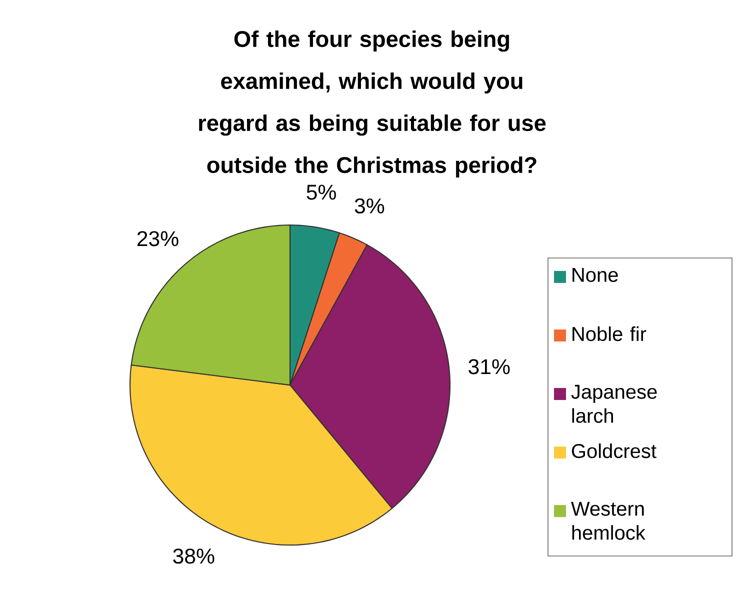  What do you see at coordinates (489, 366) in the screenshot?
I see `data-label: 31%` at bounding box center [489, 366].